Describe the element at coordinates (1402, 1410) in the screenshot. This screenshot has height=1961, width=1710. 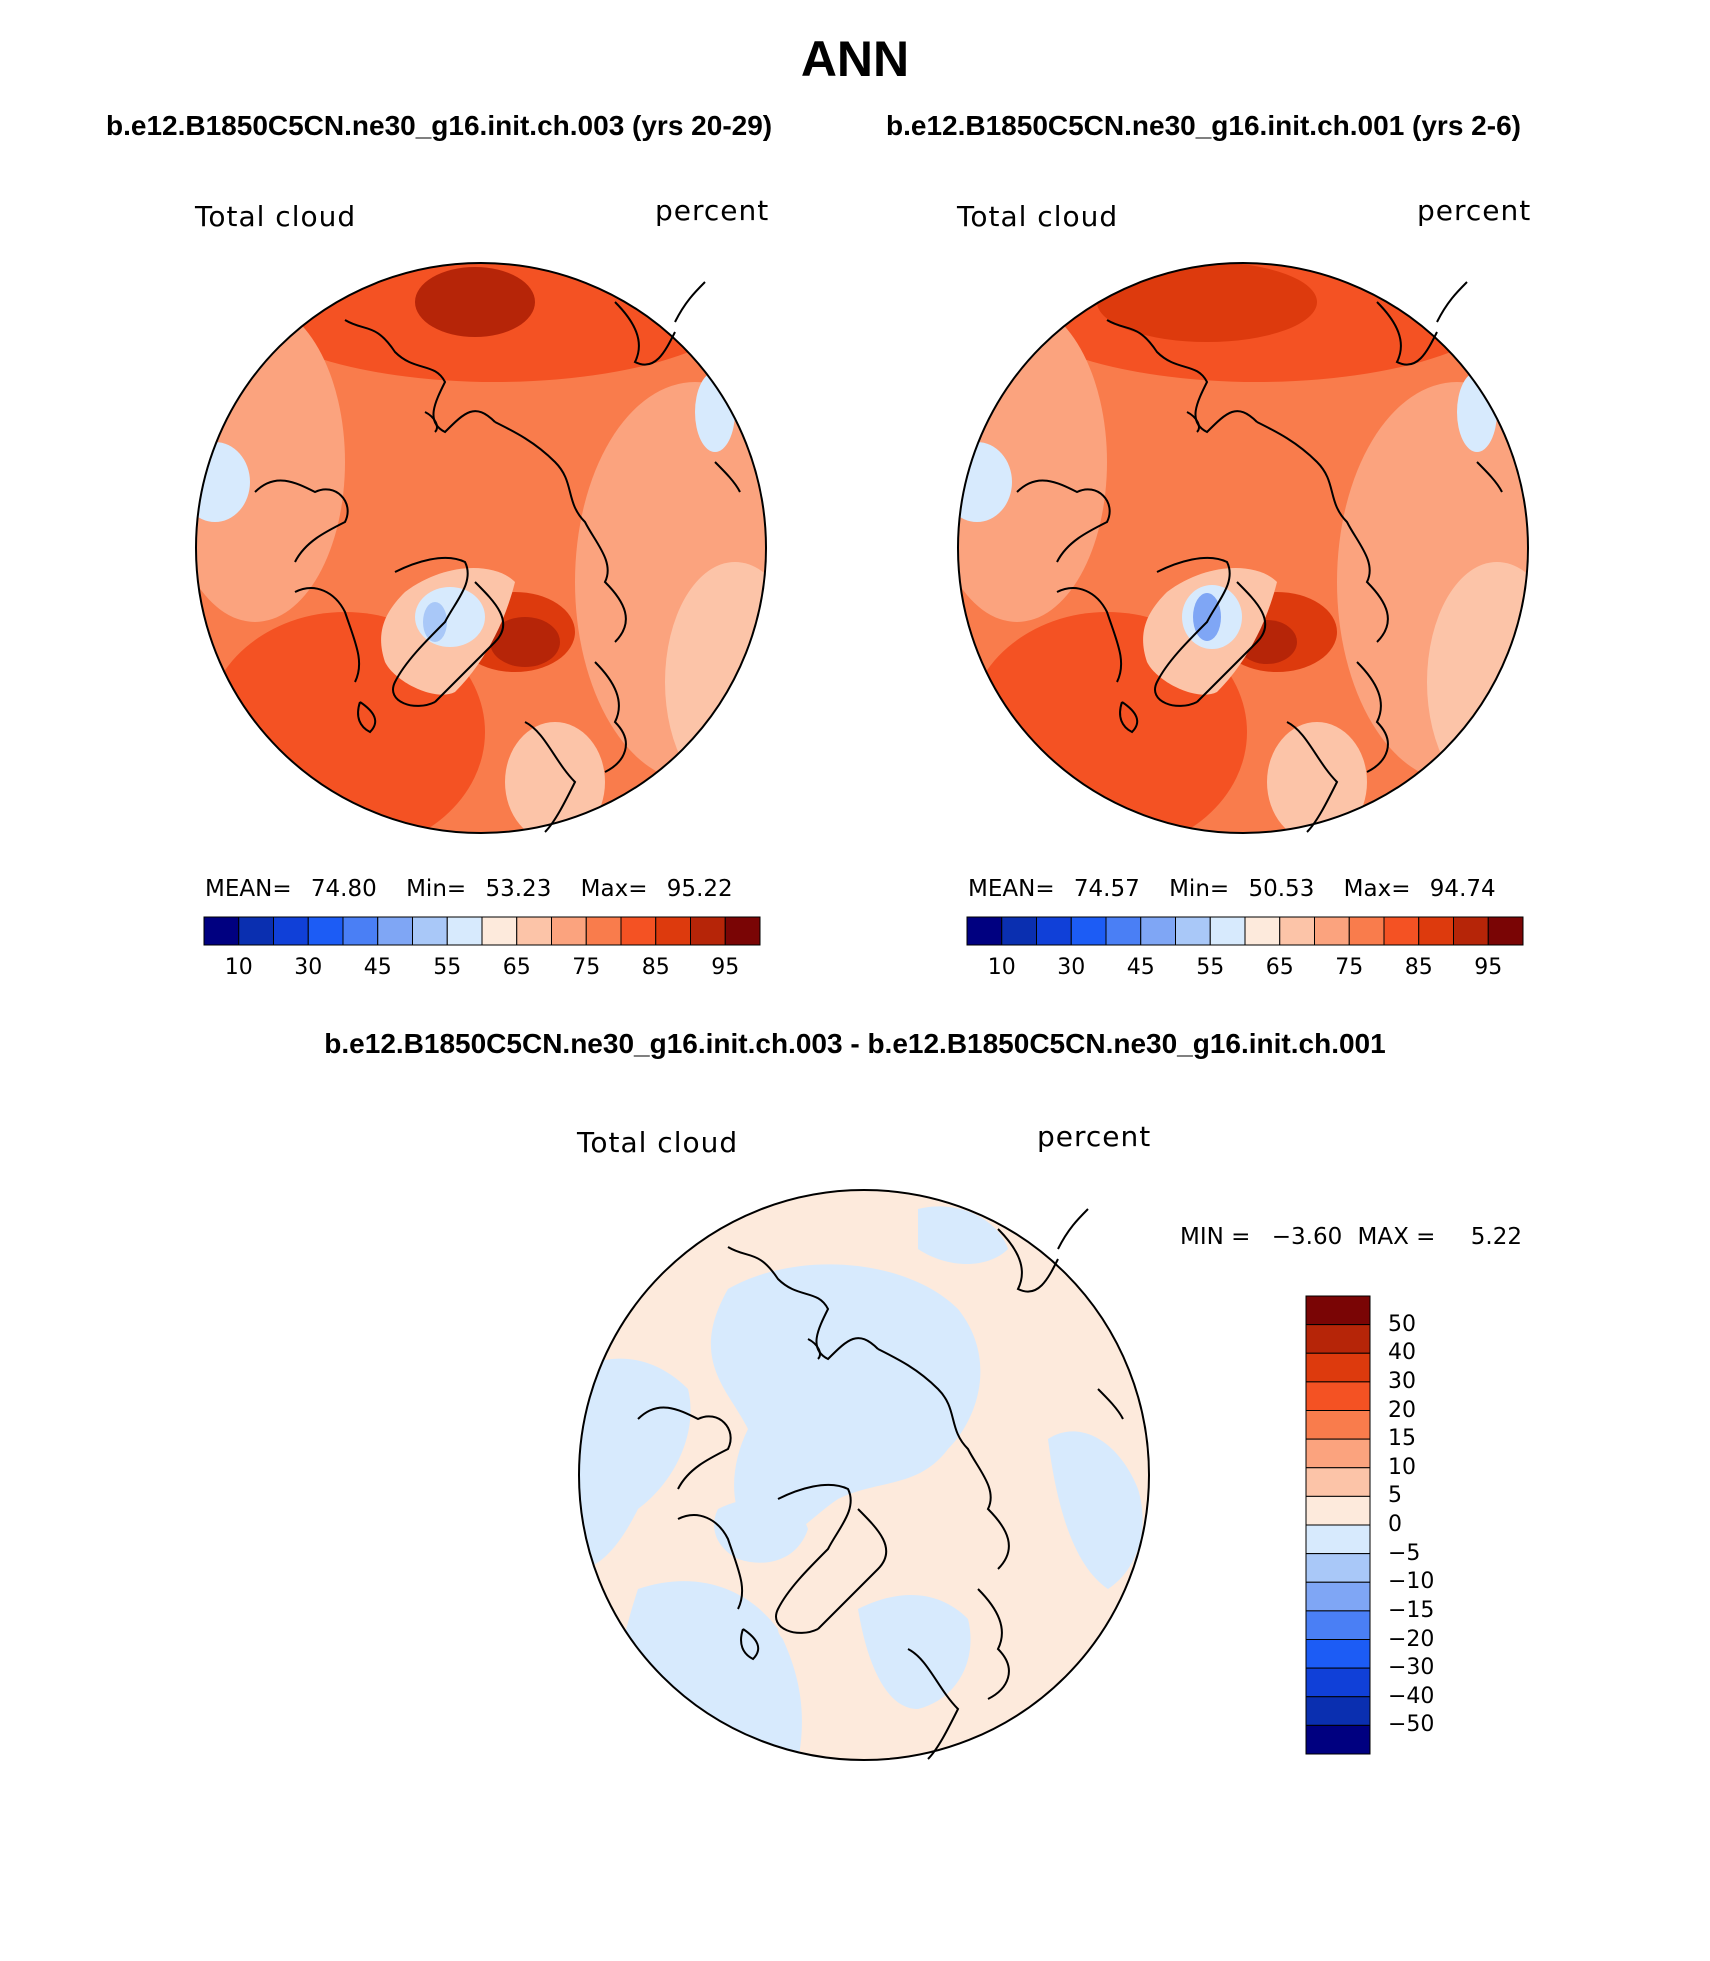
I see `colorbar-tick-label: 20` at that location.